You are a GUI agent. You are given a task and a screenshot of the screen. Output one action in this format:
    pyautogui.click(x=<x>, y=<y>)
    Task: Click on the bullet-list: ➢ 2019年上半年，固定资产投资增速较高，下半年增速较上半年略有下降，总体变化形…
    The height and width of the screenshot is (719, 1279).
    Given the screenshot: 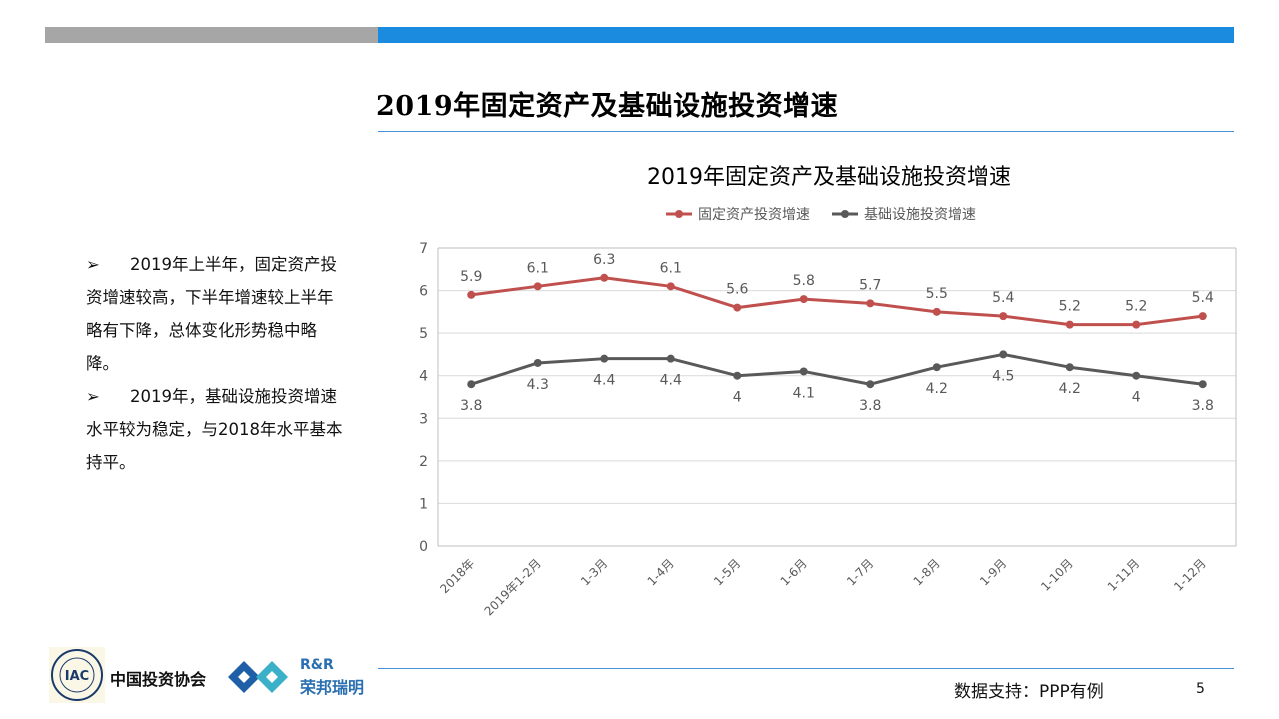 What is the action you would take?
    pyautogui.click(x=217, y=363)
    